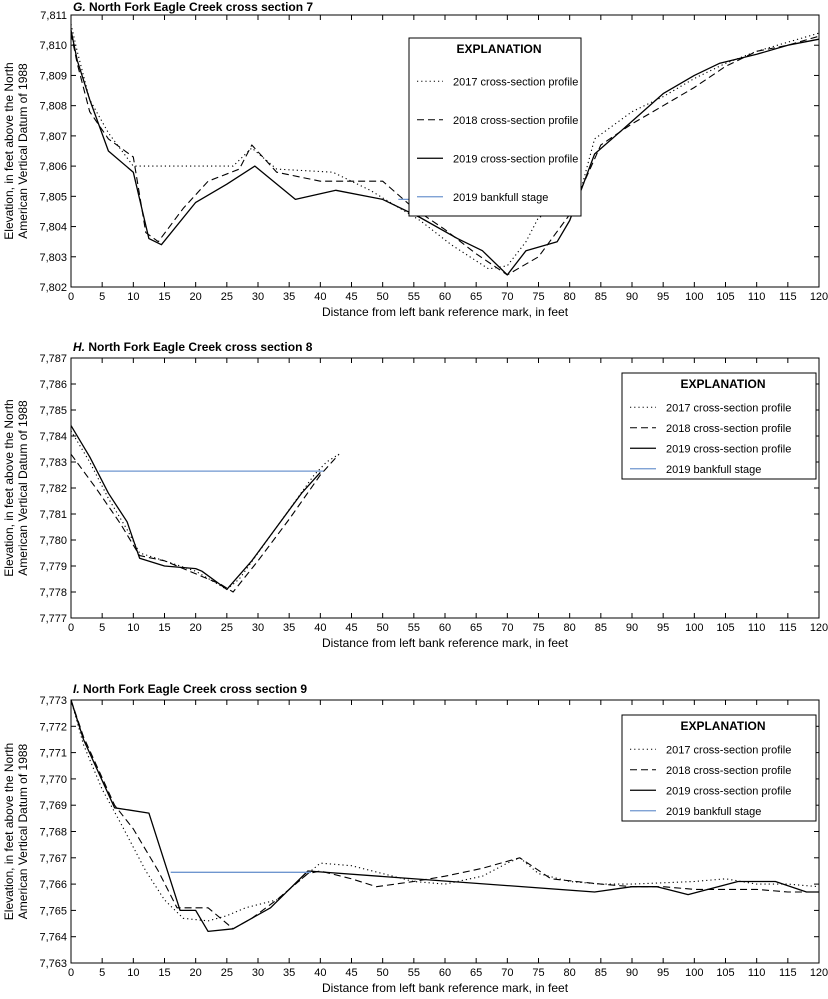  What do you see at coordinates (53, 567) in the screenshot?
I see `y-tick-label: 7,779` at bounding box center [53, 567].